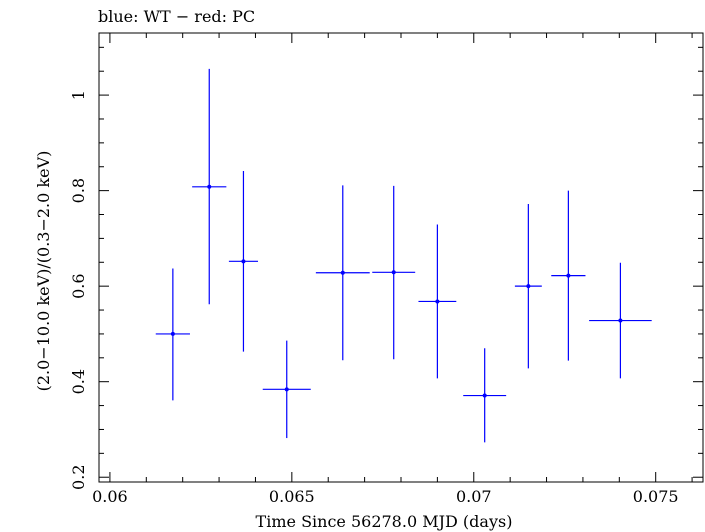 This screenshot has width=705, height=532. Describe the element at coordinates (656, 496) in the screenshot. I see `x-tick-label: 0.075` at that location.